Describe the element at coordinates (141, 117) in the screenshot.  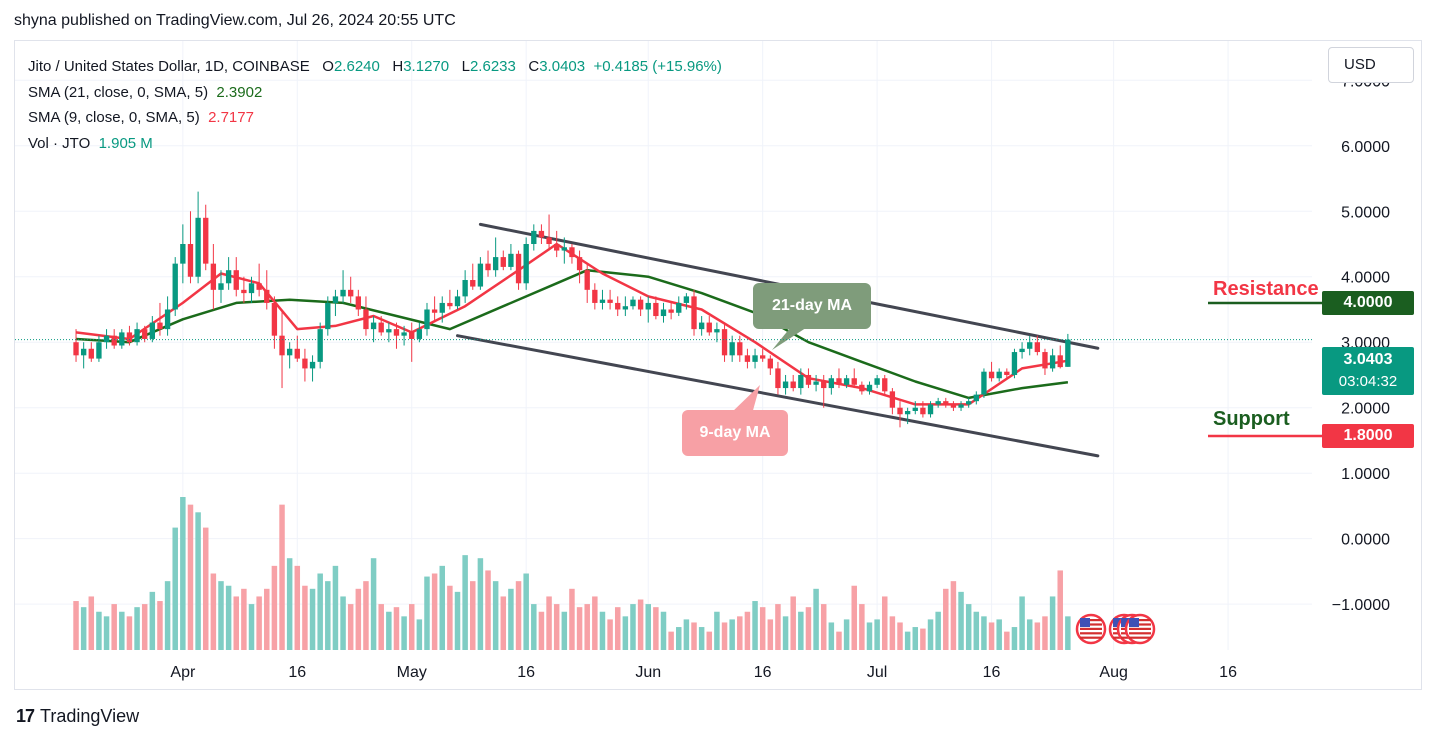
I see `legend-sma9-row: SMA (9, close, 0, SMA, 5) 2.7177` at that location.